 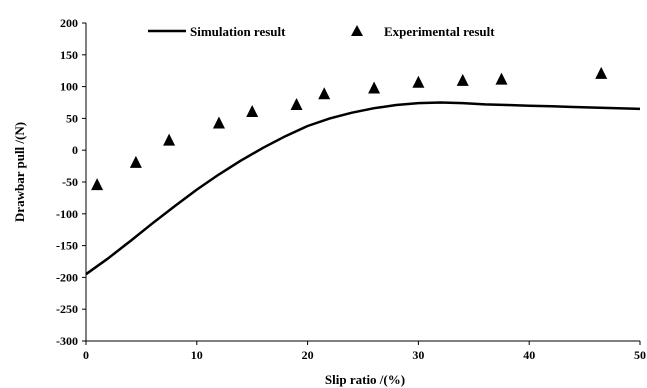 I want to click on y-tick-label: -300, so click(x=67, y=341).